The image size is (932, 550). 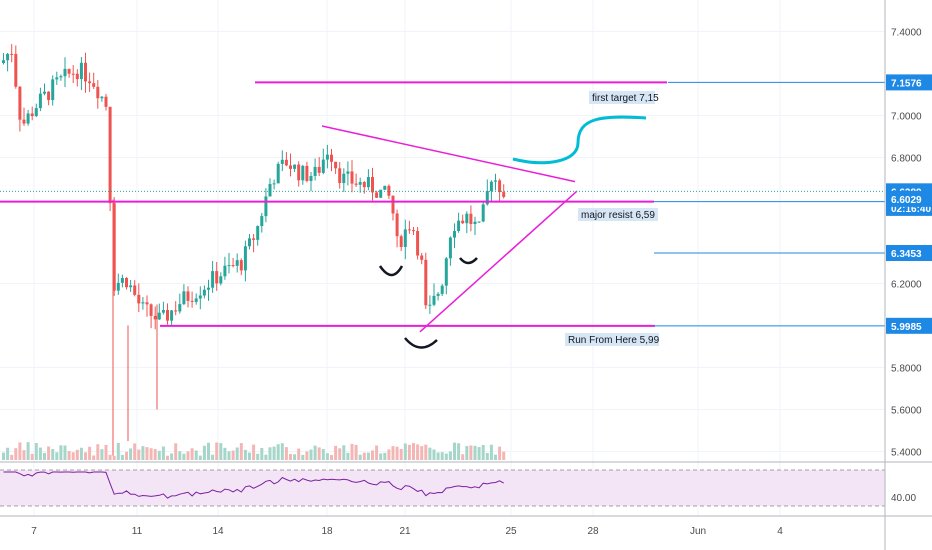 I want to click on y-tick-label: 7.4000, so click(x=906, y=33).